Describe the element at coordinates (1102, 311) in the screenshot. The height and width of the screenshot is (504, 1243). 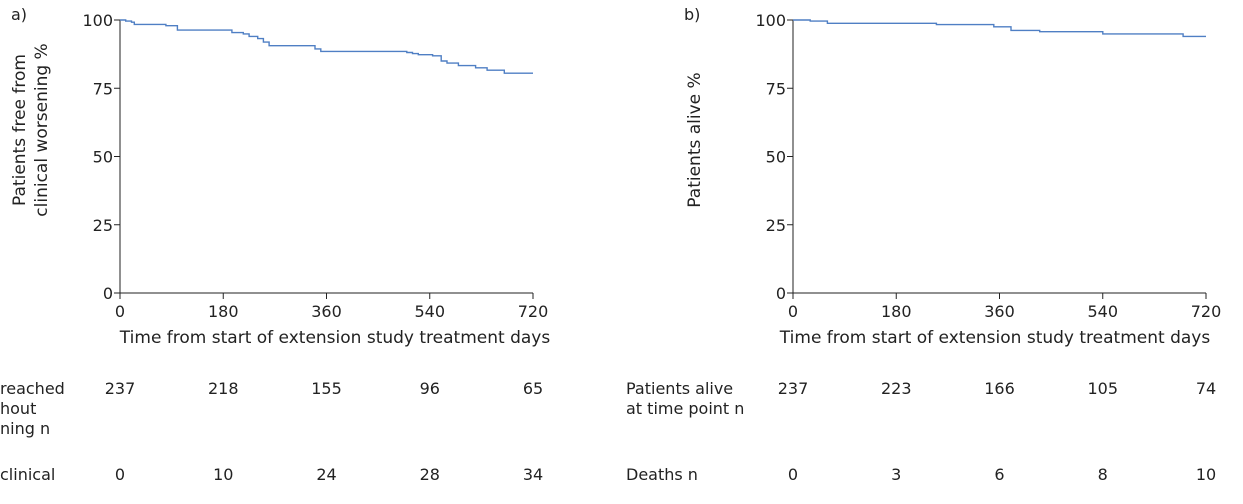
I see `panel-b-x-tick-label-540: 540` at that location.